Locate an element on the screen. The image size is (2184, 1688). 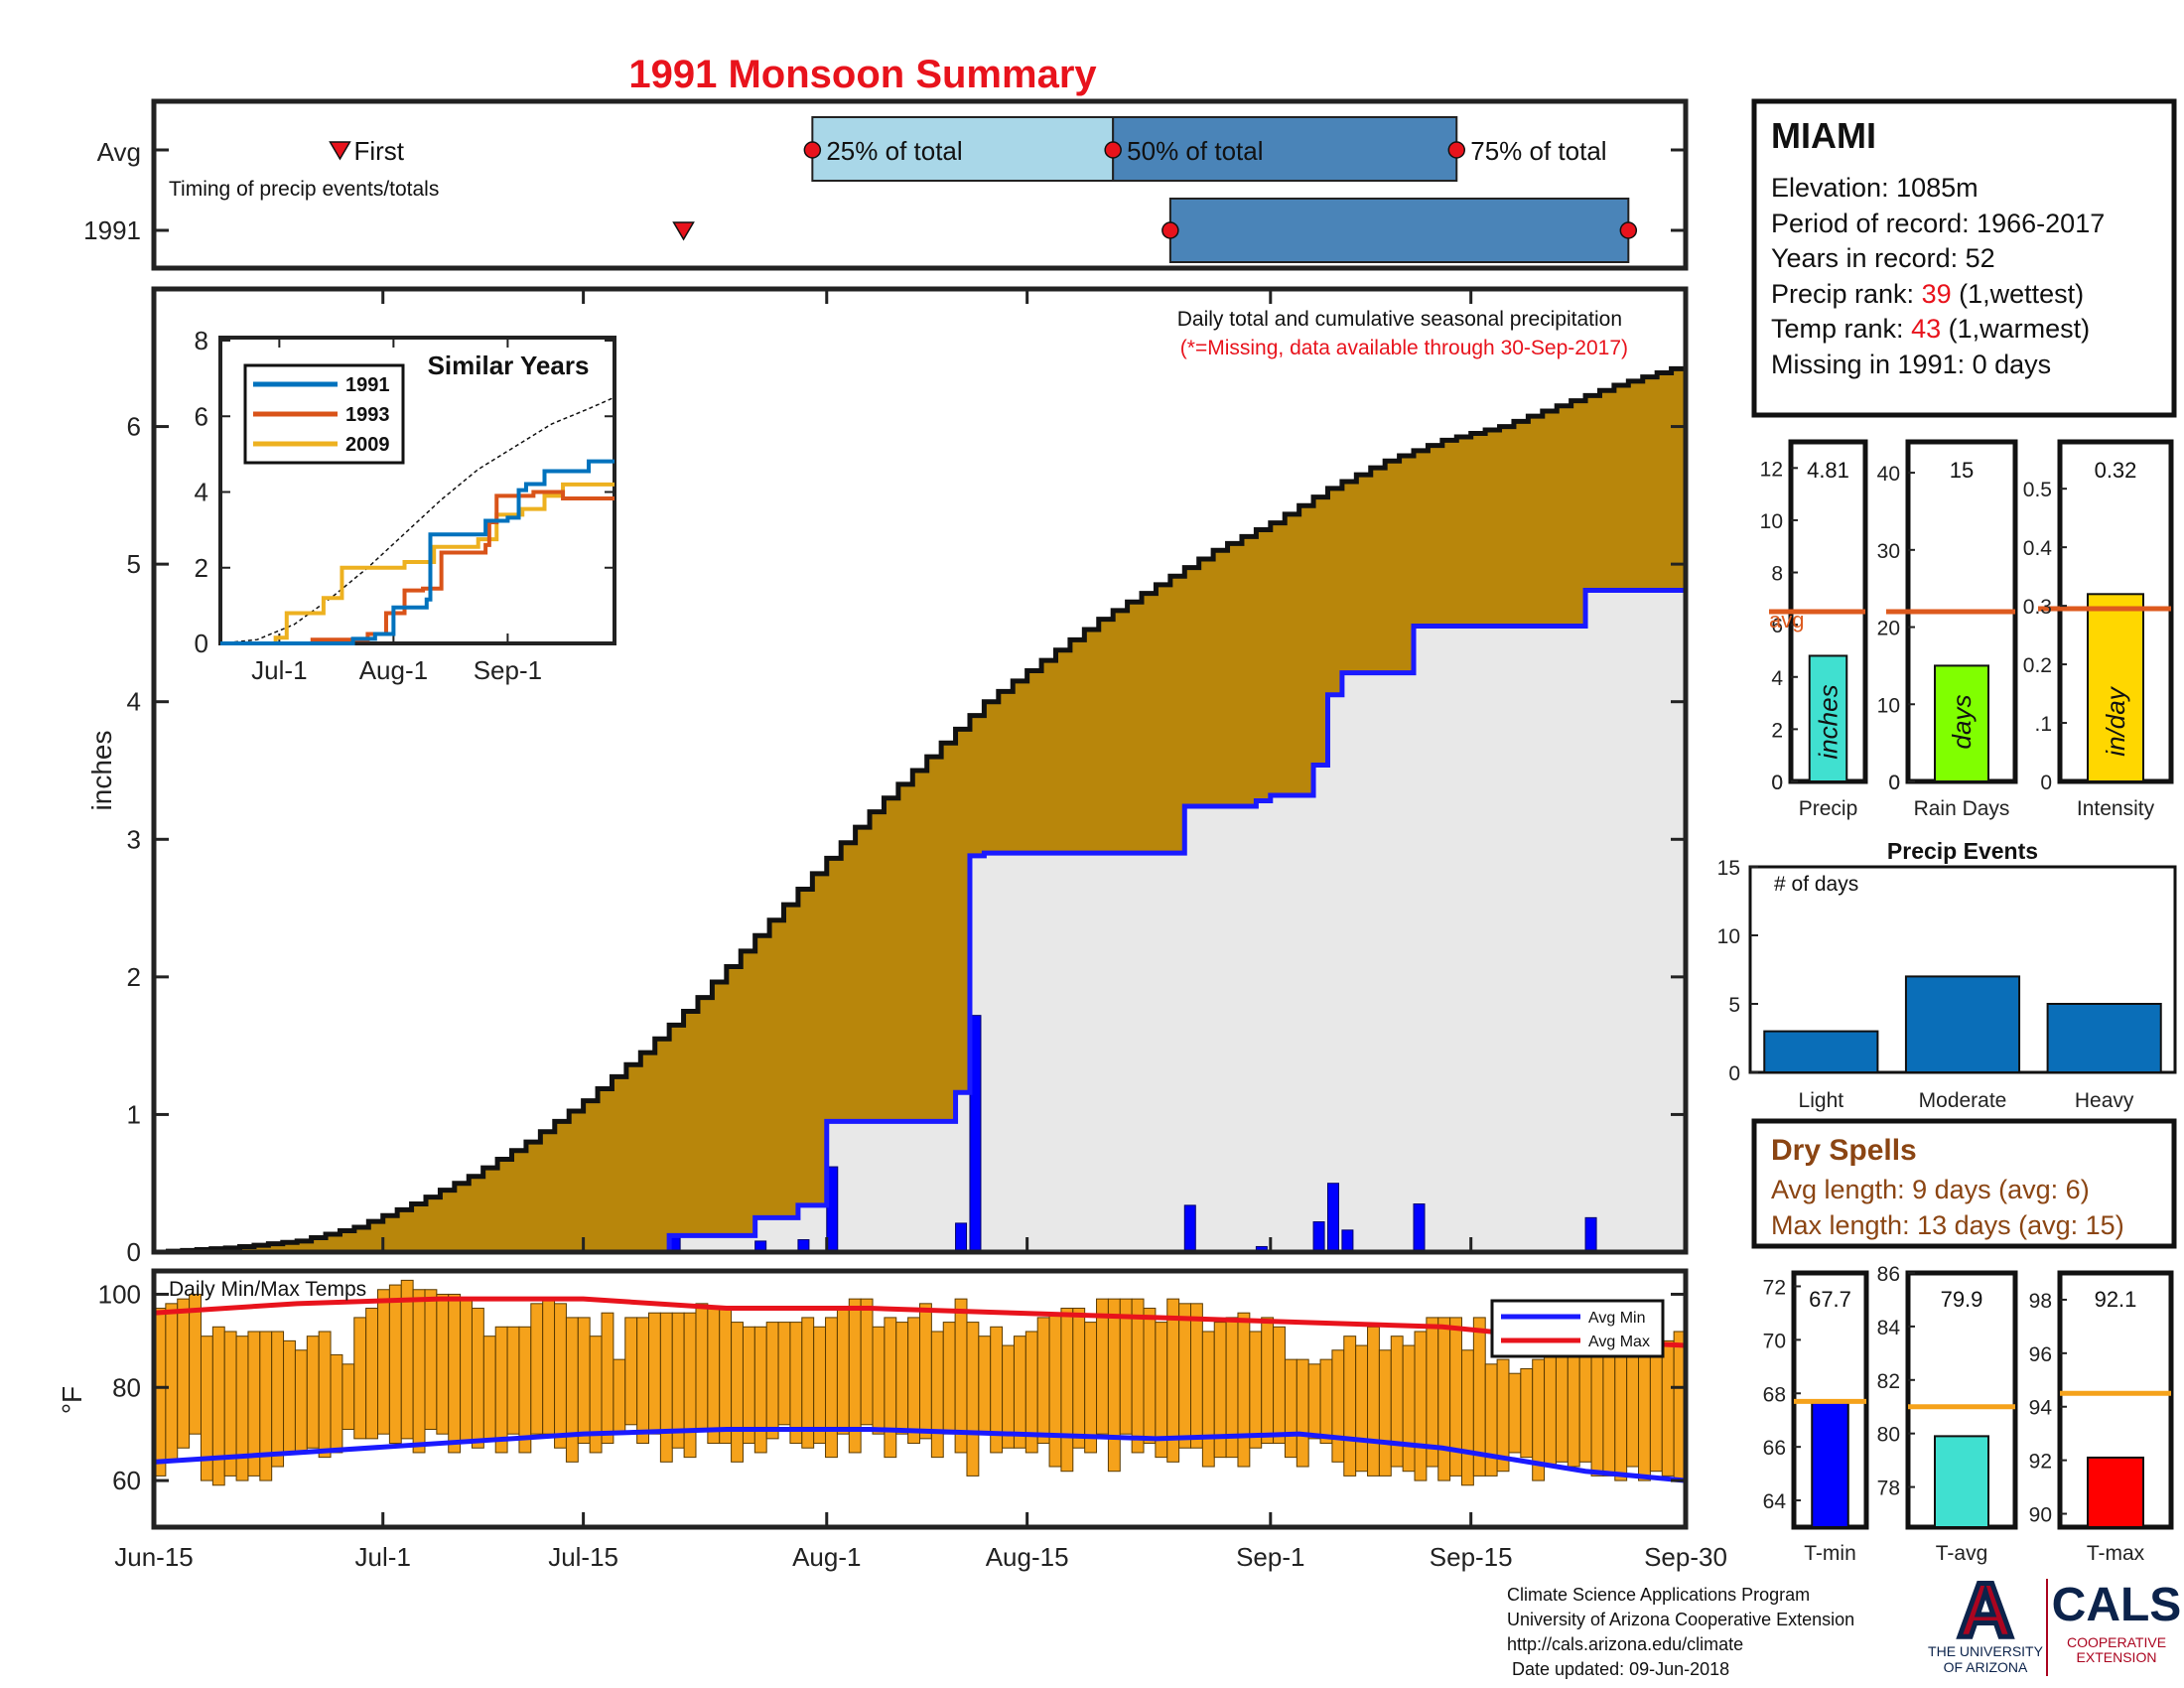
temp-summary-y-tick-label: 66 is located at coordinates (1774, 1448).